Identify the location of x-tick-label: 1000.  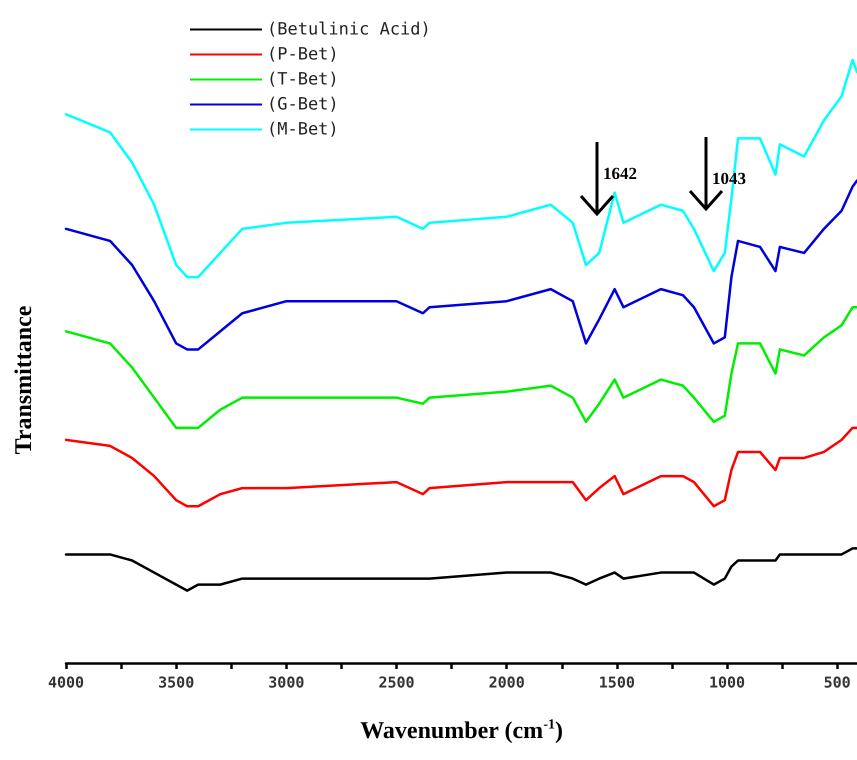
(727, 683).